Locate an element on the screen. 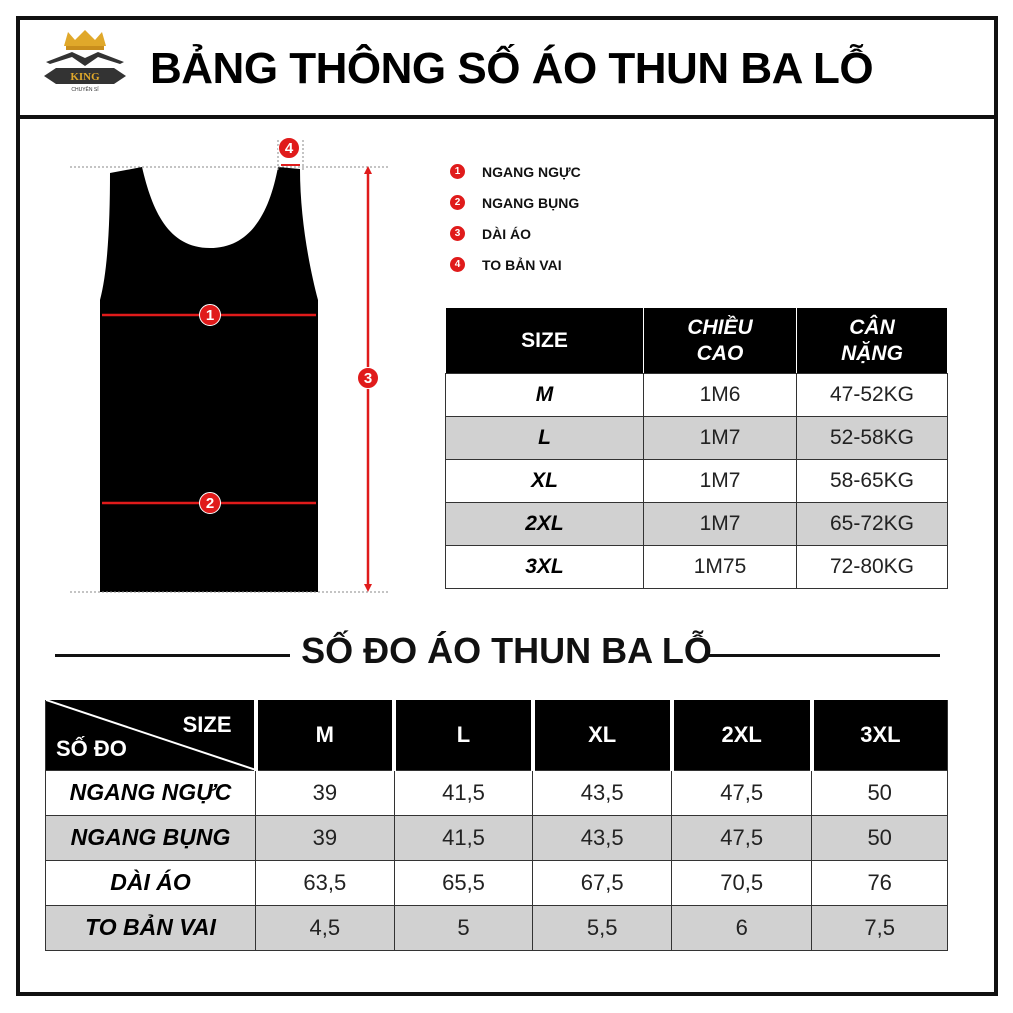  section-title: SỐ ĐO ÁO THUN BA LỖ is located at coordinates (506, 650).